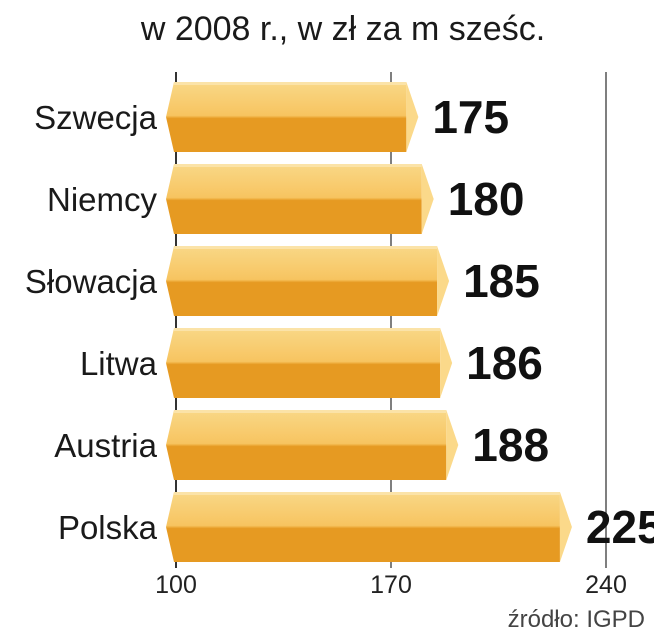 Image resolution: width=654 pixels, height=640 pixels. I want to click on data-label: 188, so click(510, 445).